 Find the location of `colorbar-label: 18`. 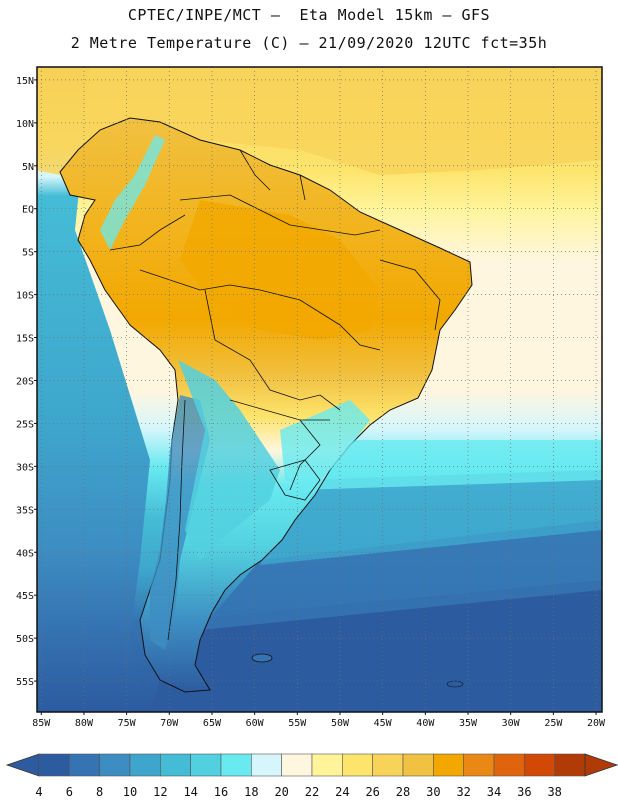

colorbar-label: 18 is located at coordinates (251, 792).